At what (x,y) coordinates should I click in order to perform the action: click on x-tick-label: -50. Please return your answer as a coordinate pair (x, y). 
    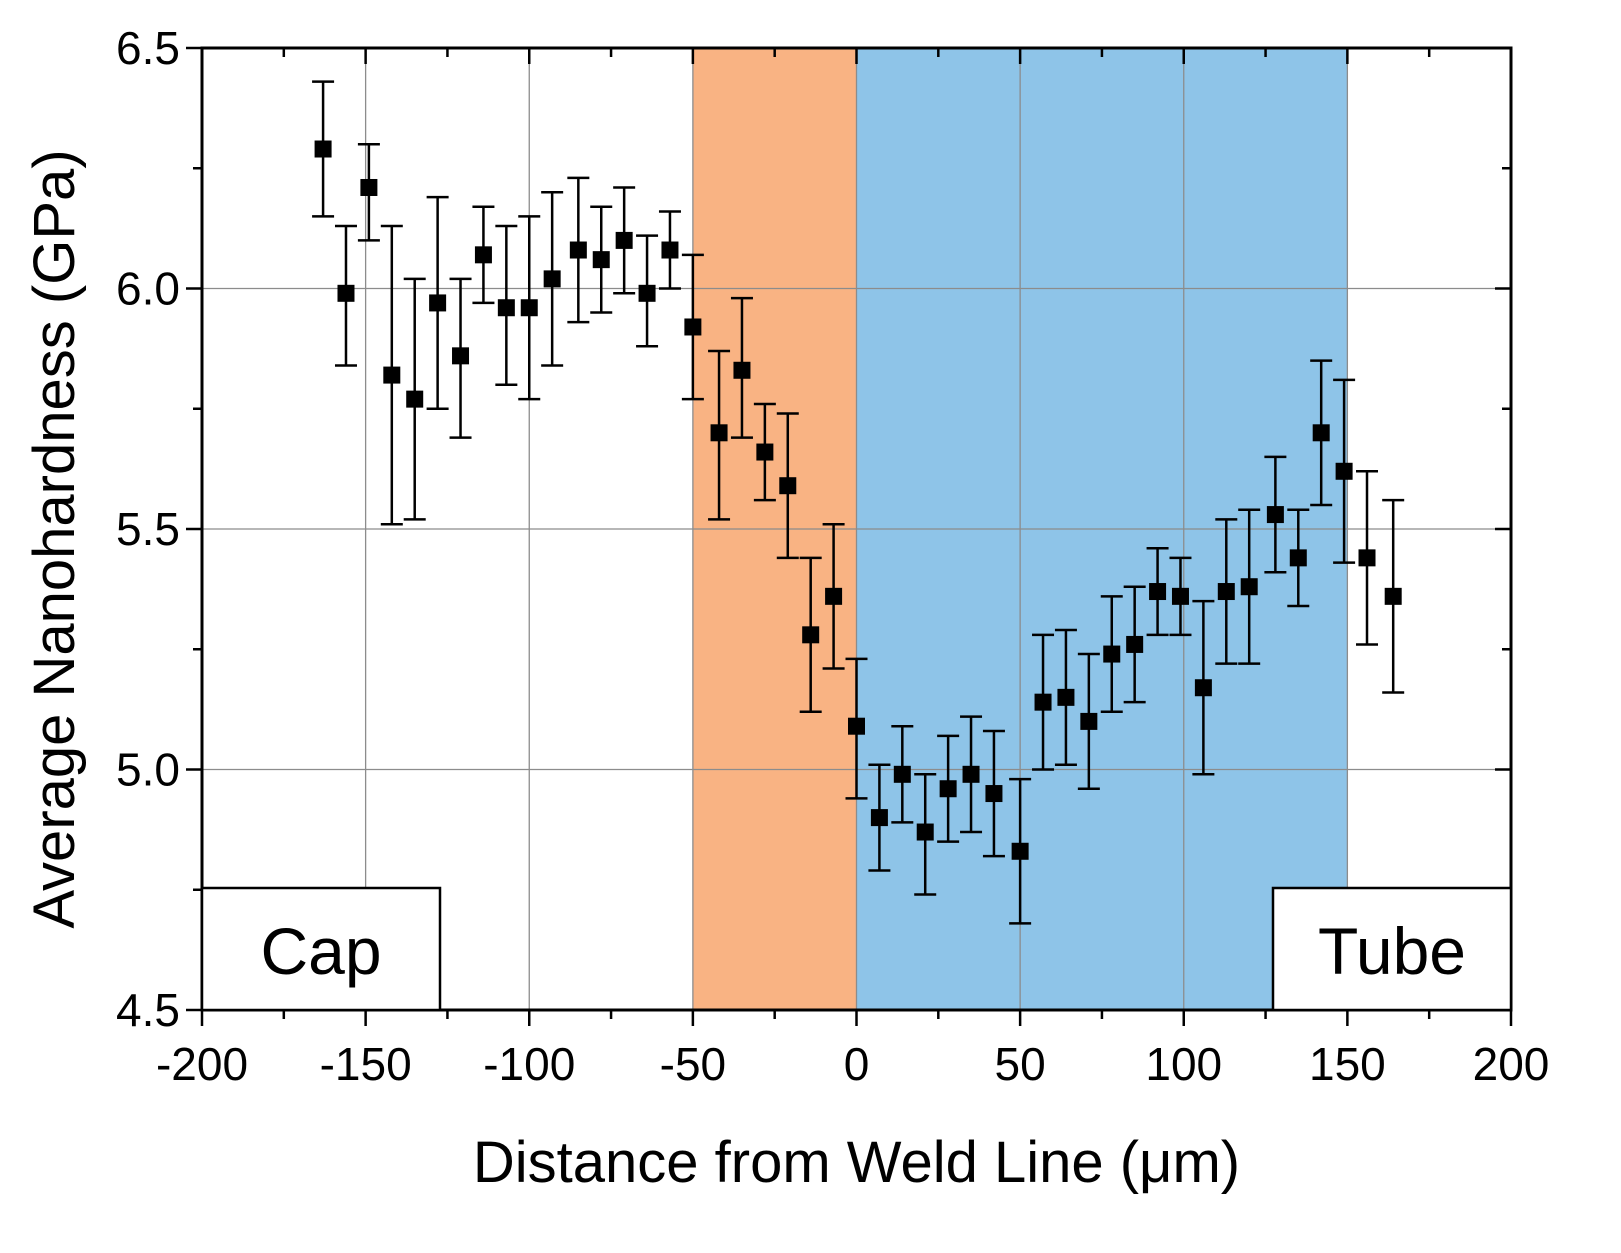
    Looking at the image, I should click on (693, 1064).